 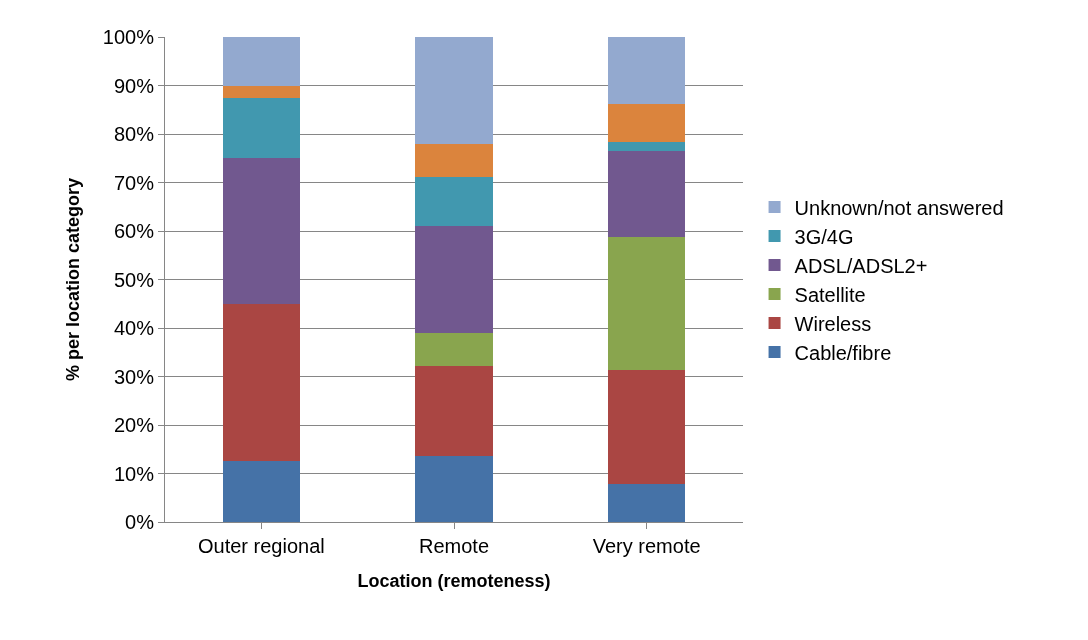 What do you see at coordinates (261, 546) in the screenshot?
I see `x-tick-label: Outer regional` at bounding box center [261, 546].